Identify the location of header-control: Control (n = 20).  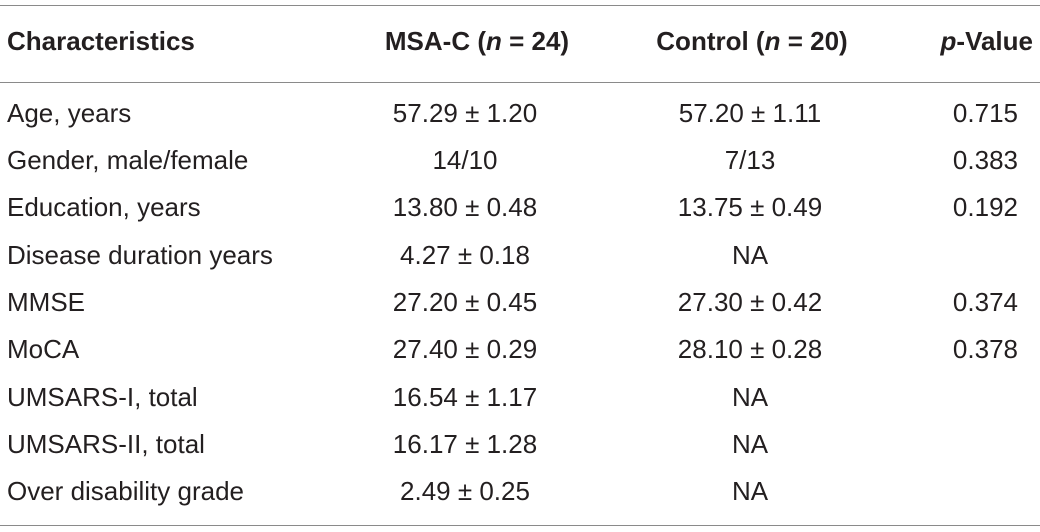
(752, 41).